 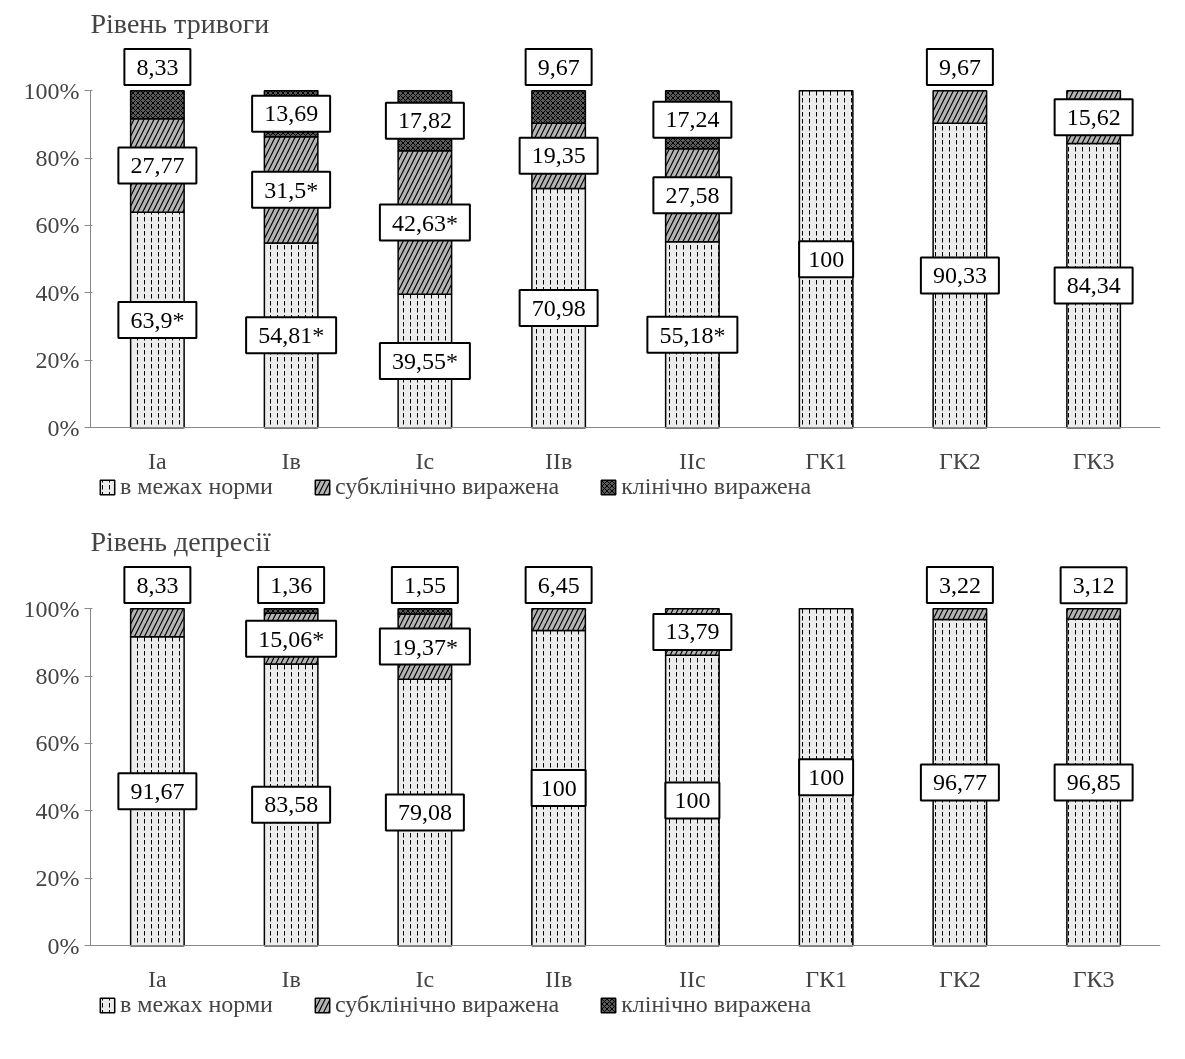 I want to click on data-label: 42,63*, so click(x=424, y=222).